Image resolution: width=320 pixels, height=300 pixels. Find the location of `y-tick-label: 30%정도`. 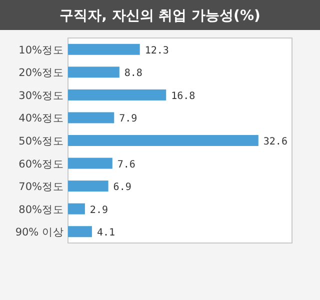

y-tick-label: 30%정도 is located at coordinates (41, 96).